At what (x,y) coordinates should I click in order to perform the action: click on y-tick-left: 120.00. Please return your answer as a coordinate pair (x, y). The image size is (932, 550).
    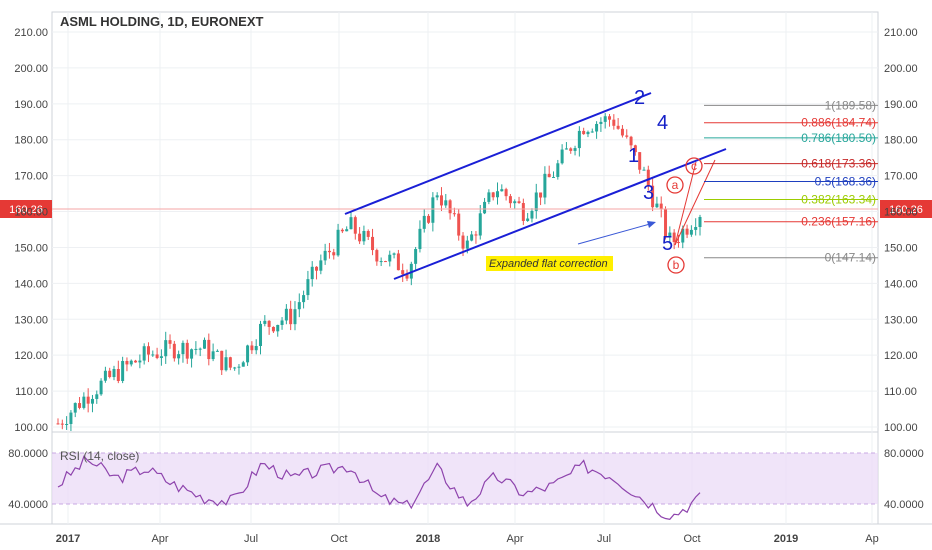
    Looking at the image, I should click on (31, 356).